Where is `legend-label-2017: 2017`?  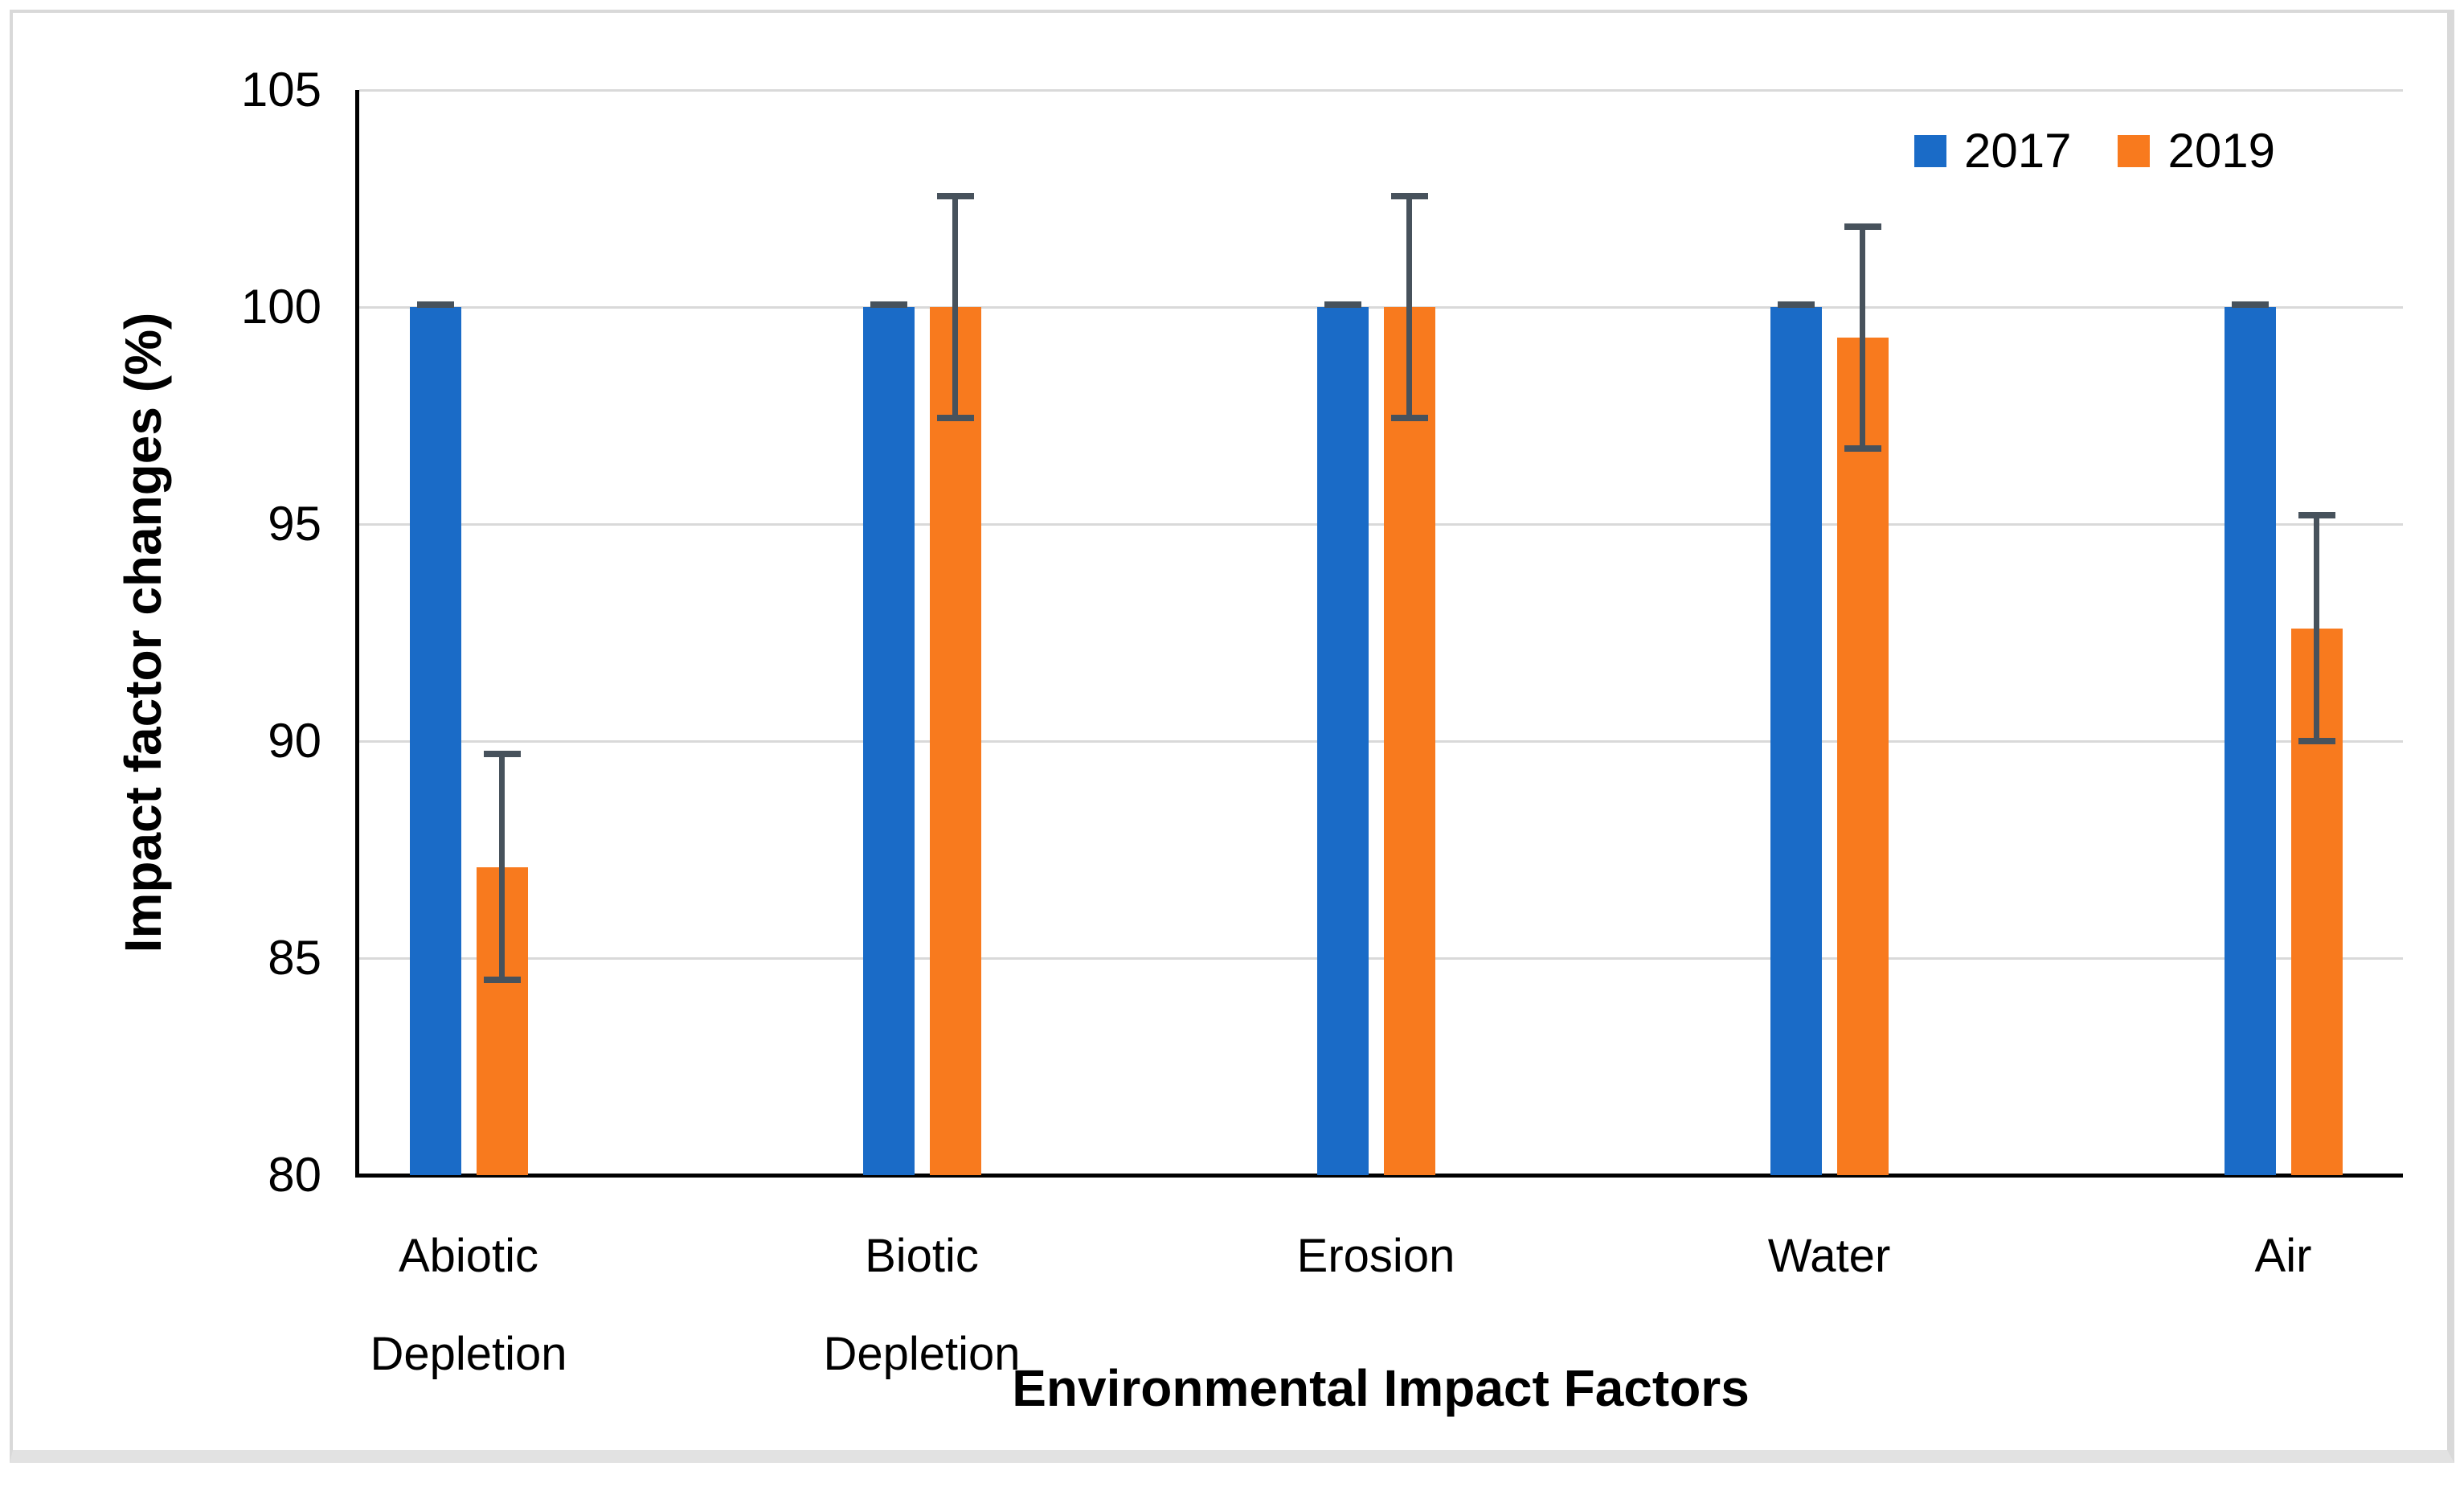
legend-label-2017: 2017 is located at coordinates (2018, 151).